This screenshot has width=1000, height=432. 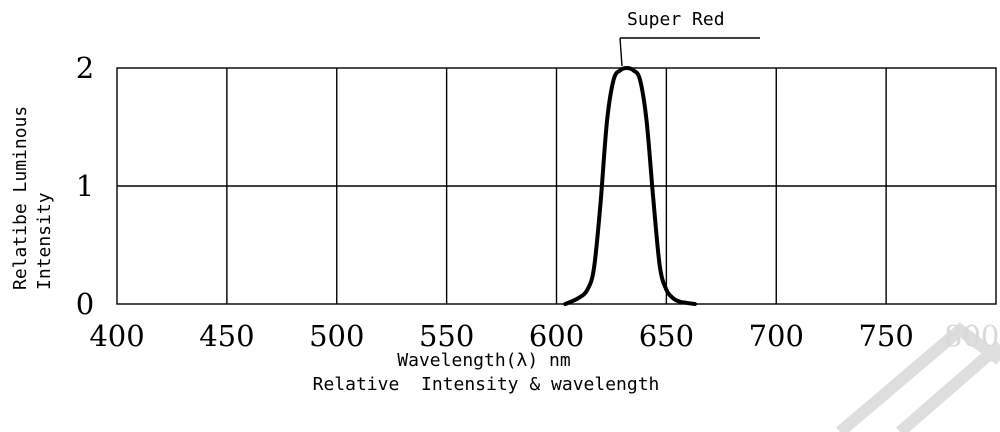 What do you see at coordinates (44, 241) in the screenshot?
I see `y-axis-label-line2: Intensity` at bounding box center [44, 241].